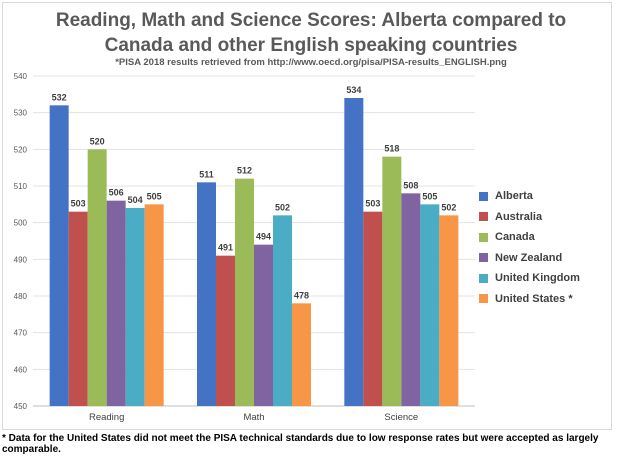  I want to click on y-tick-label: 510, so click(21, 186).